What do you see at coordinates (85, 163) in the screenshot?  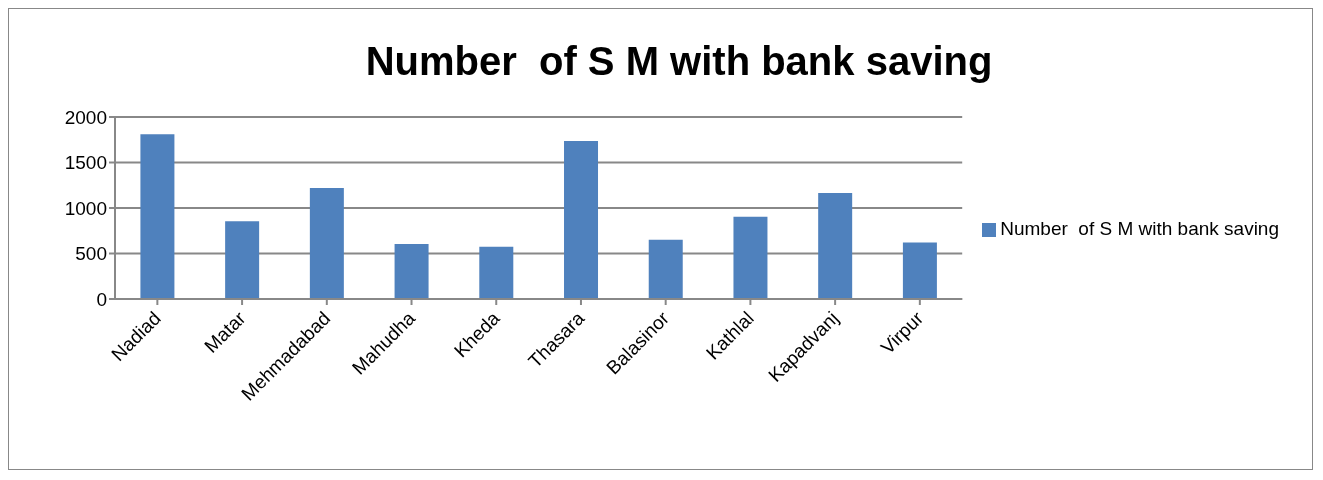 I see `y-tick-label: 1500` at bounding box center [85, 163].